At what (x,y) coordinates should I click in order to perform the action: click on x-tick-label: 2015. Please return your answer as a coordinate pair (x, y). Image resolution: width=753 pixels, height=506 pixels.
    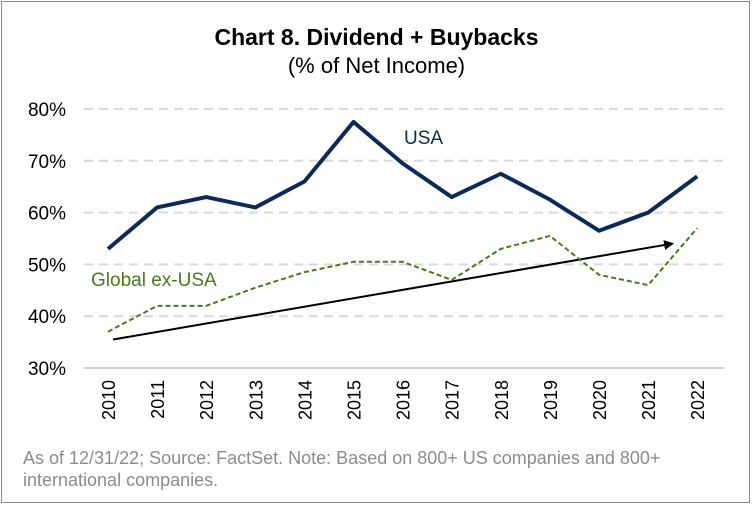
    Looking at the image, I should click on (355, 400).